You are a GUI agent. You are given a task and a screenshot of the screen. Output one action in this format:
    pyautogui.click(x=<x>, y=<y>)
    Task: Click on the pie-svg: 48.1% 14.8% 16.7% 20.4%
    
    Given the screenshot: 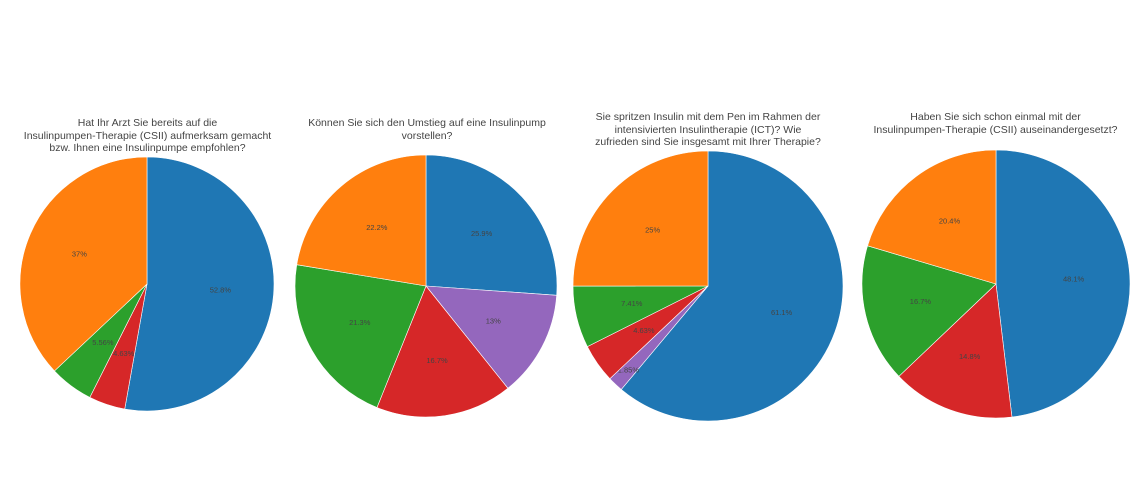 What is the action you would take?
    pyautogui.click(x=996, y=284)
    